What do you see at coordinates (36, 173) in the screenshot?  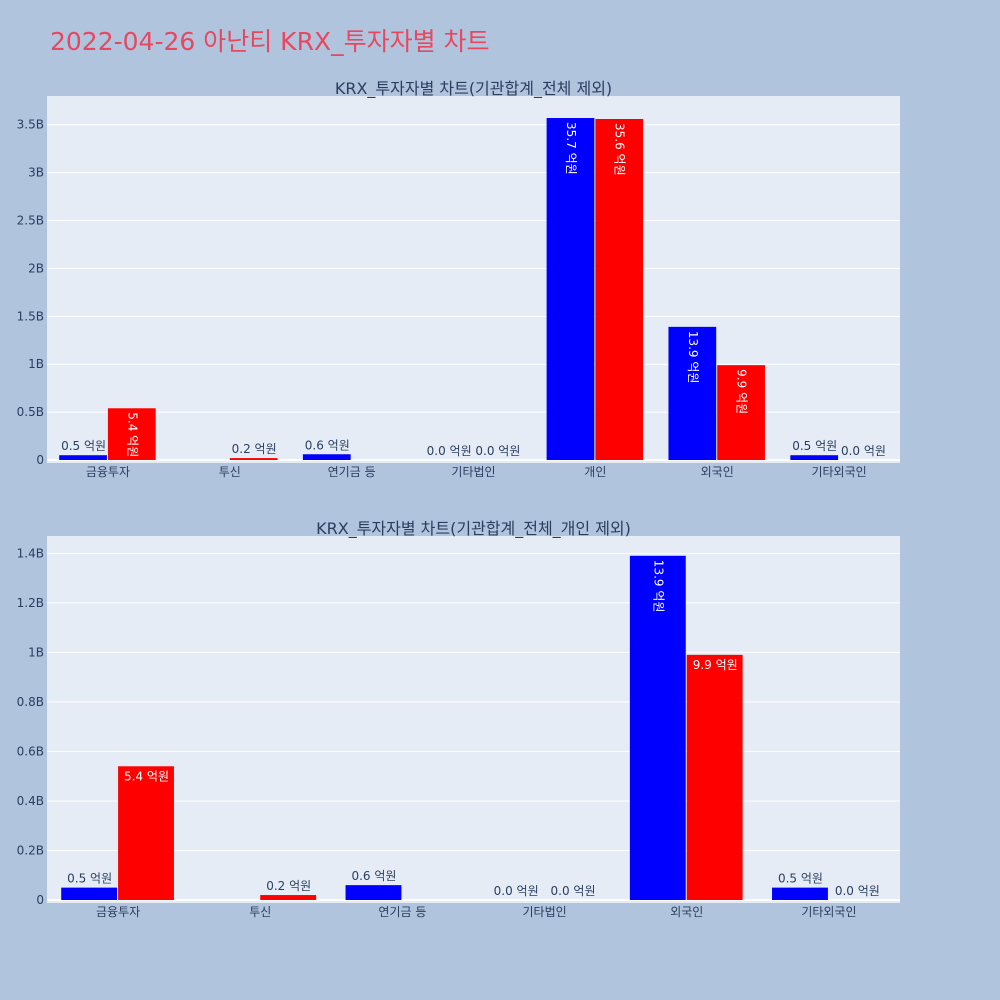 I see `y-tick-label: 3B` at bounding box center [36, 173].